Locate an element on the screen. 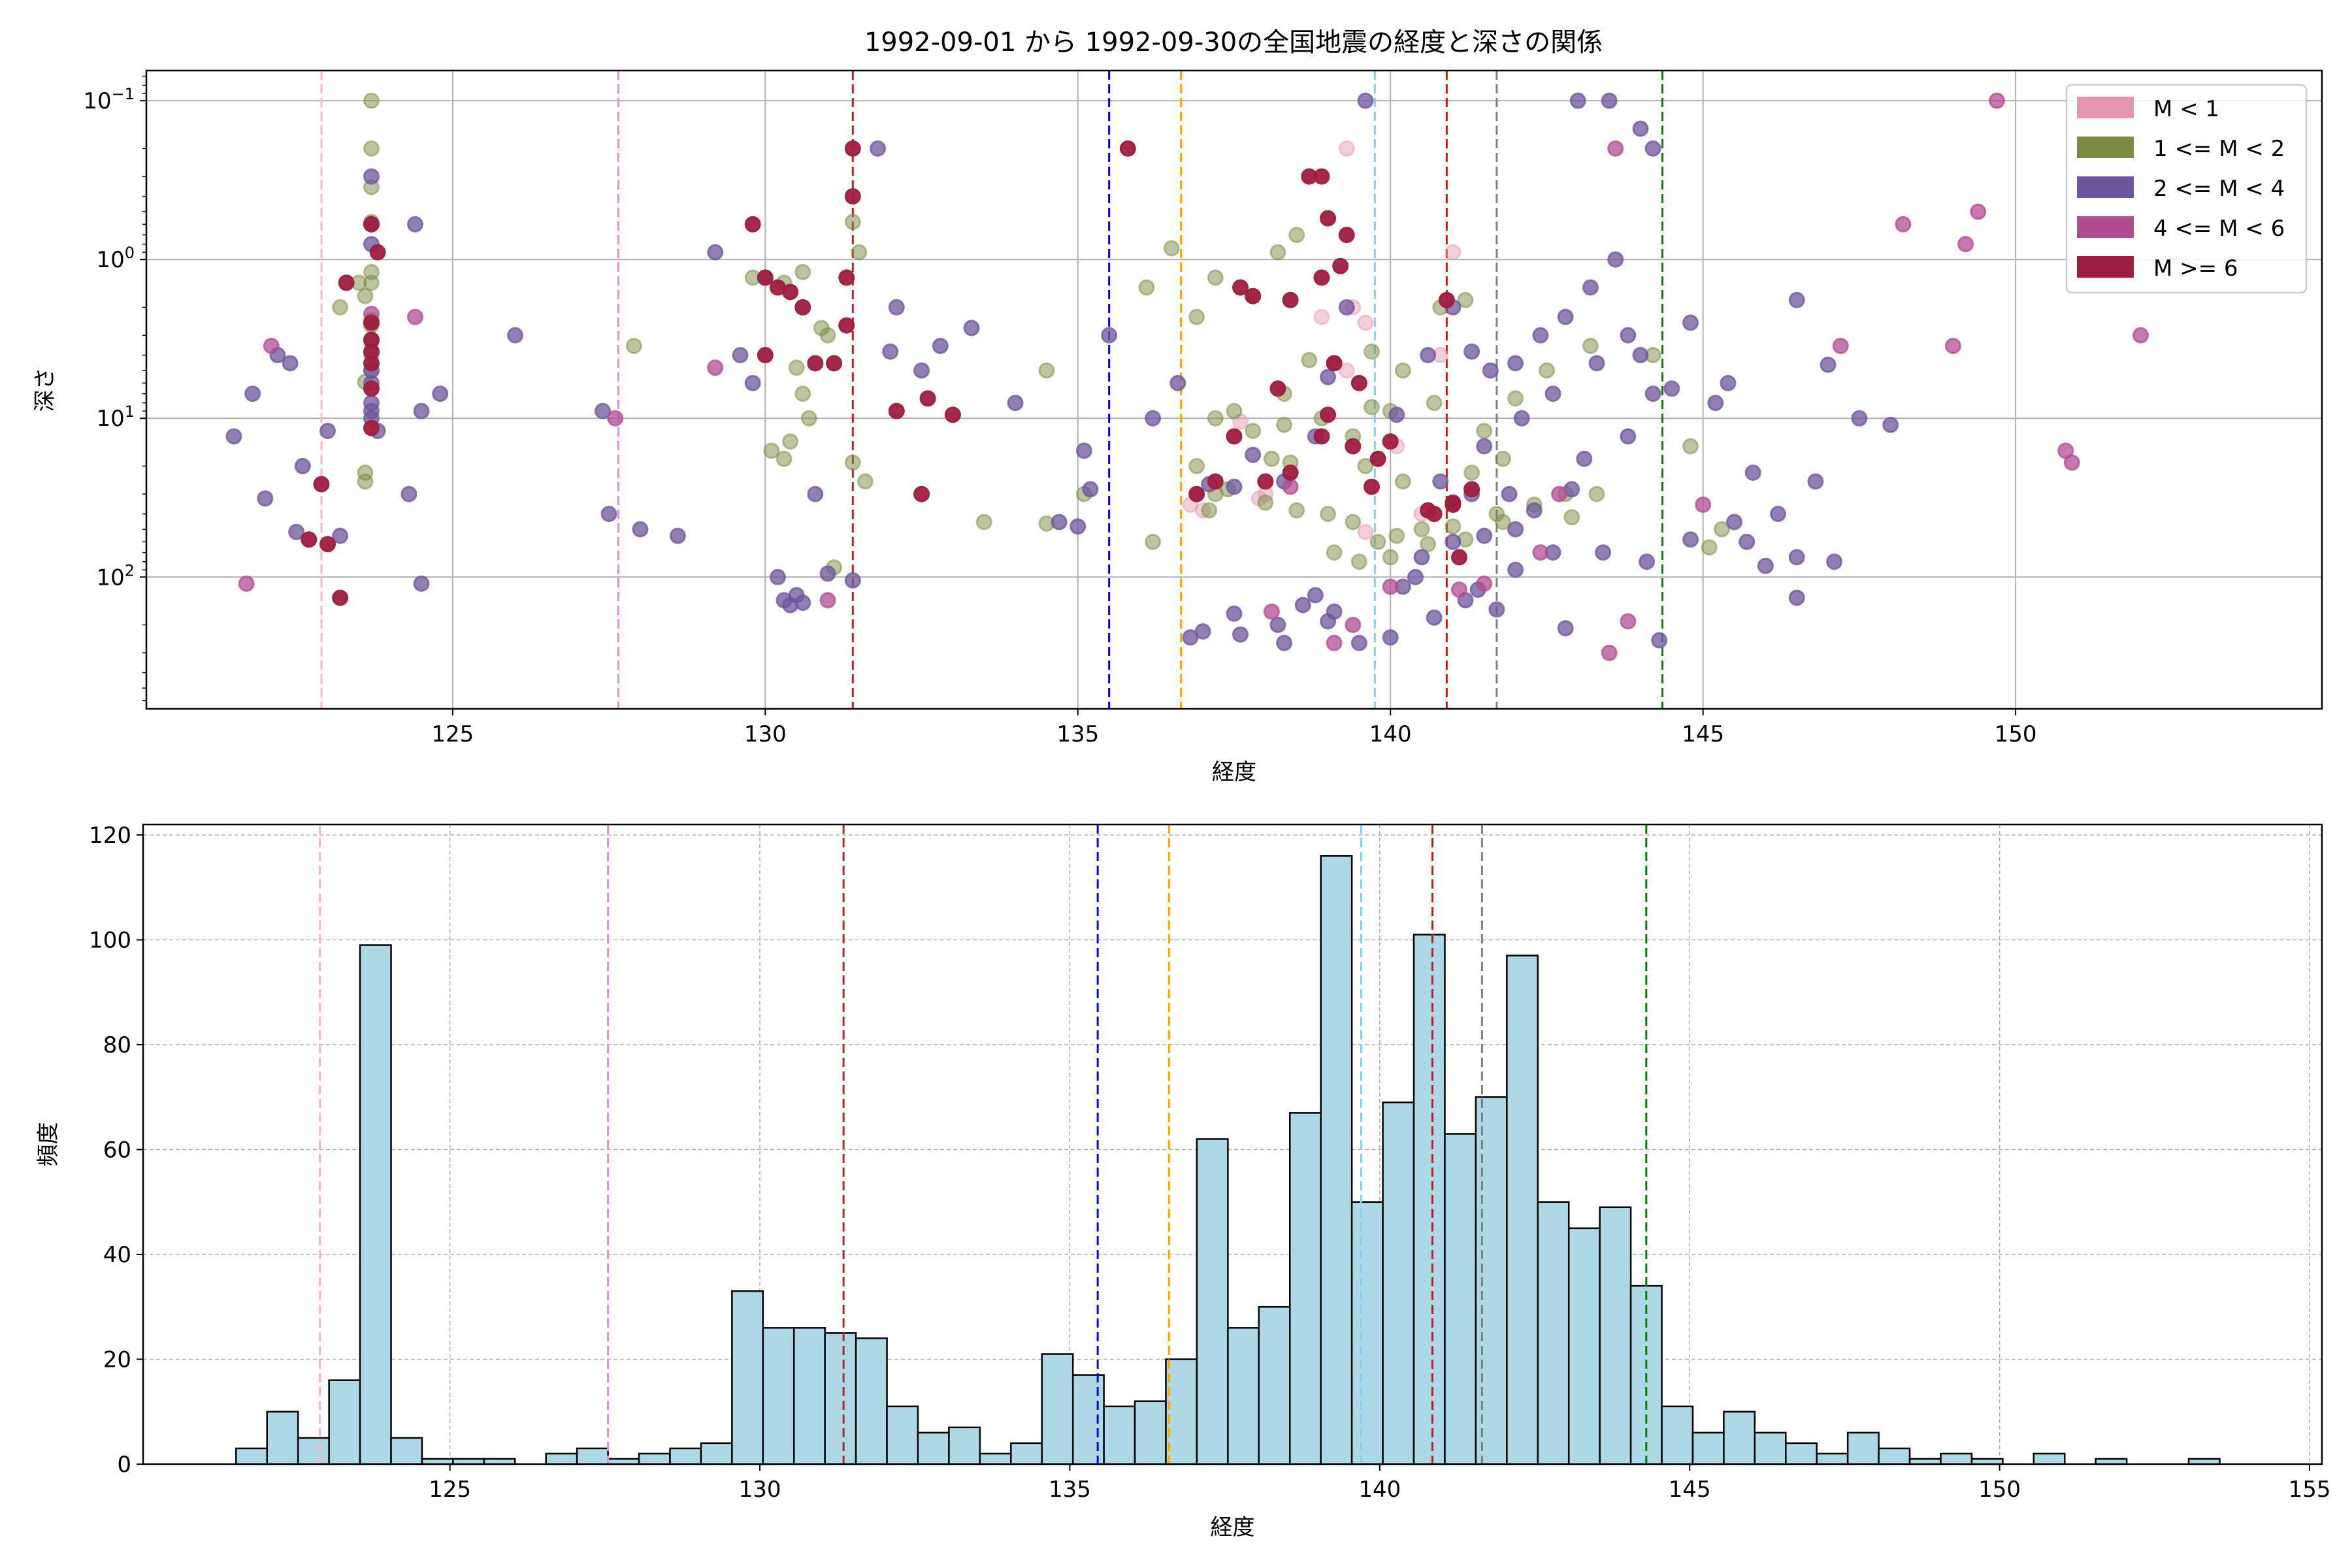 This screenshot has width=2352, height=1568. histogram-x-tick-label: 155 is located at coordinates (2310, 1490).